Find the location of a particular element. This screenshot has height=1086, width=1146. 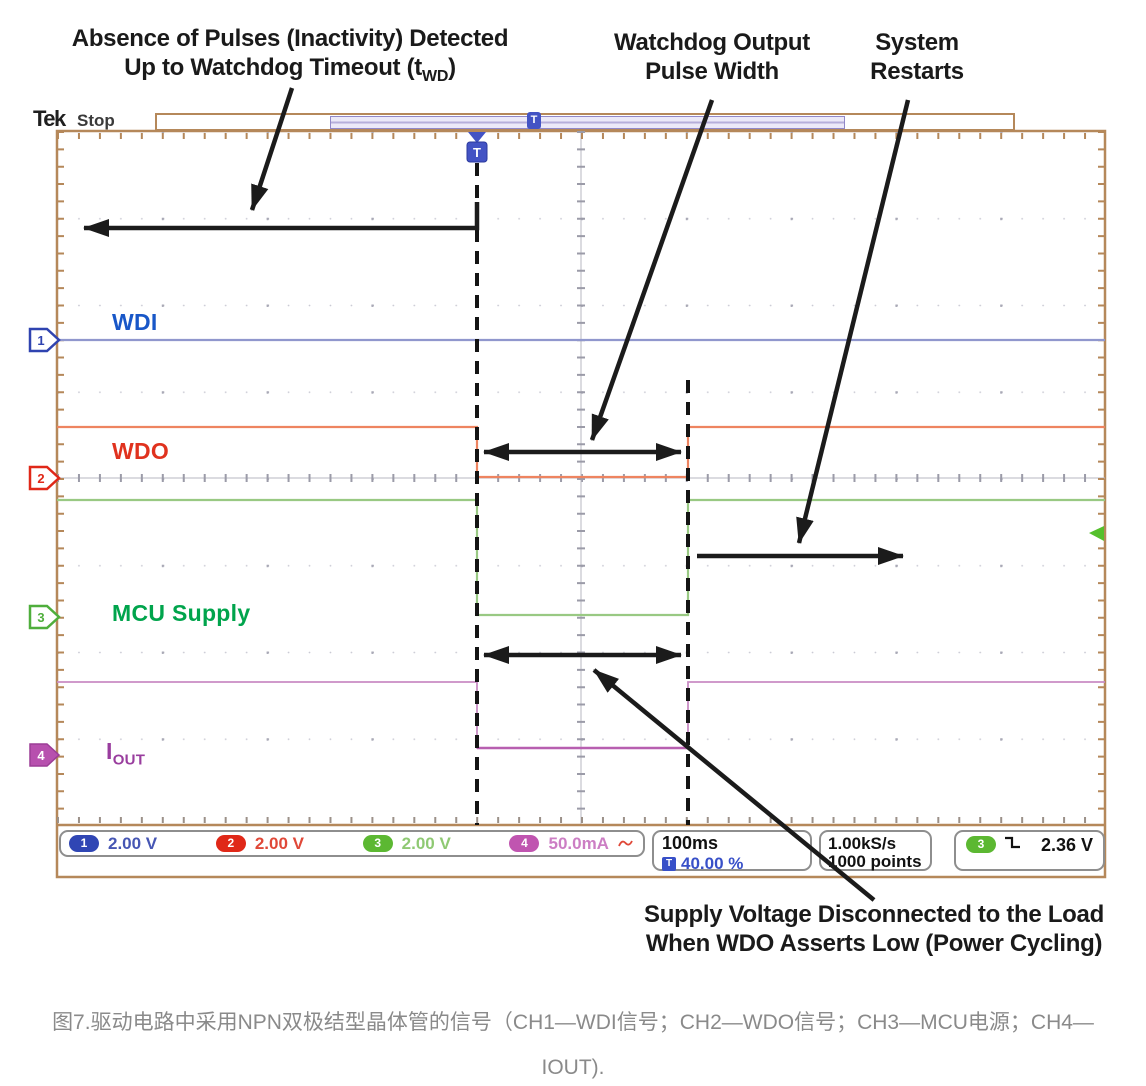

trace-wdo-ch2 is located at coordinates (581, 452).